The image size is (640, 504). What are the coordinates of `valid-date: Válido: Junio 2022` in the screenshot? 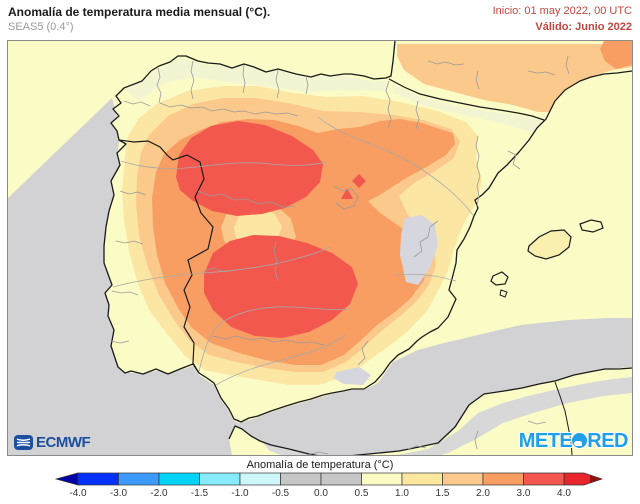 It's located at (583, 27).